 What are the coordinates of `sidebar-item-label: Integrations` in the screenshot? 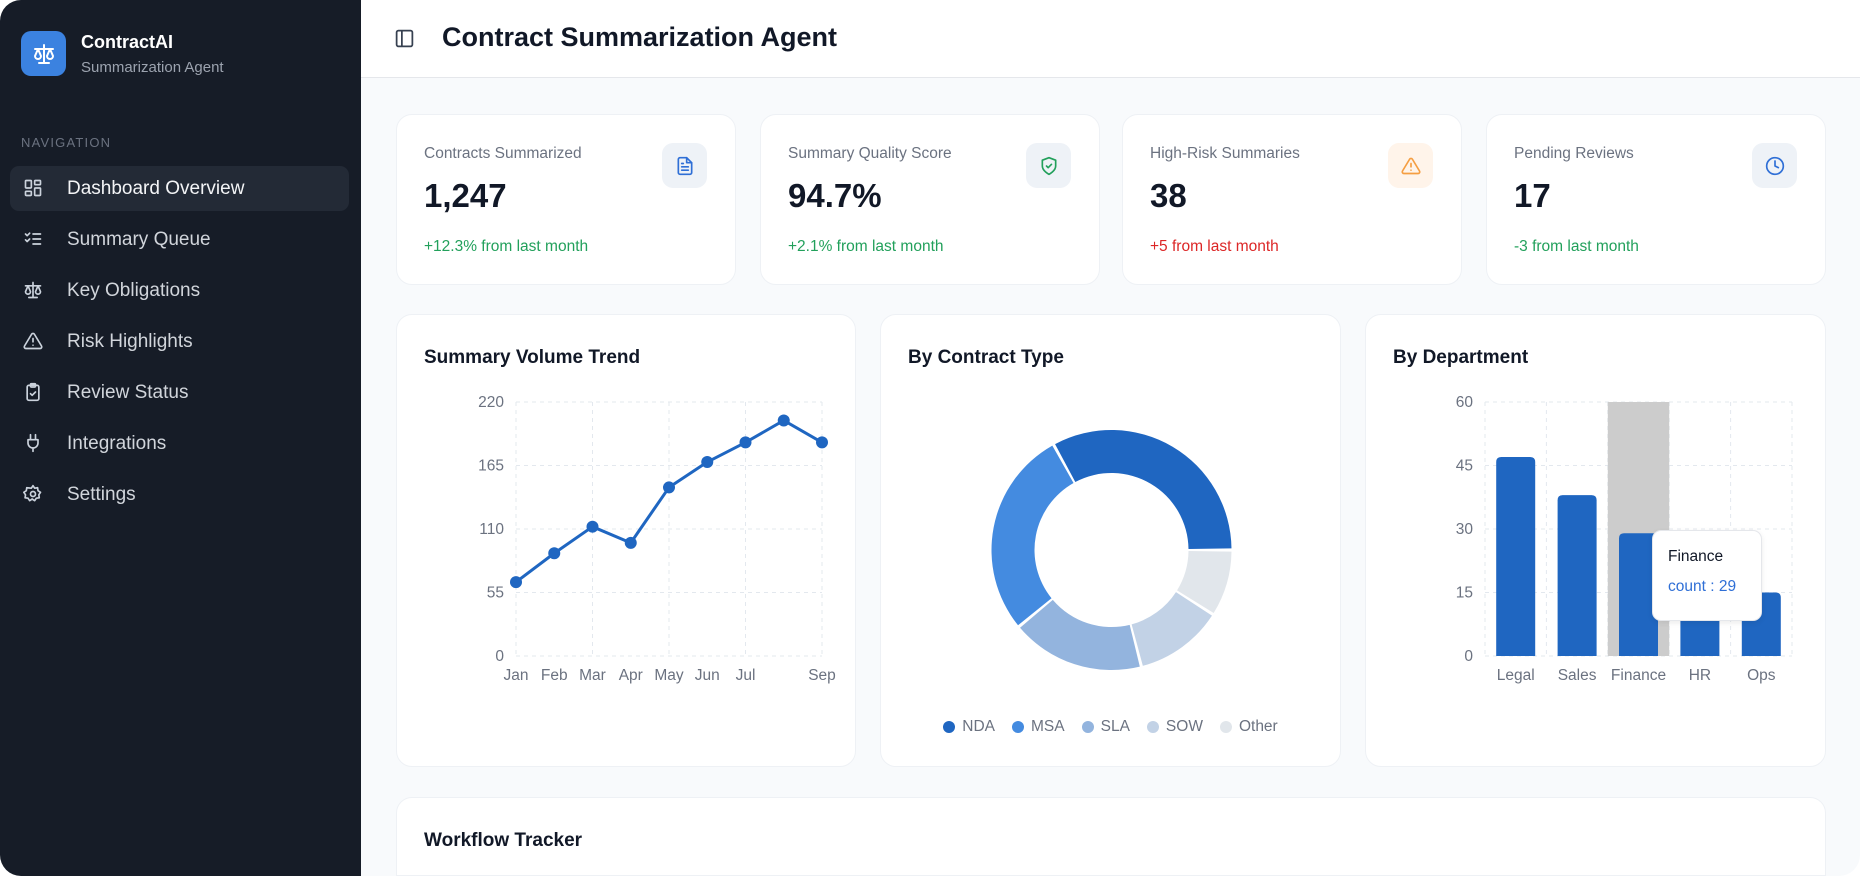 It's located at (117, 443).